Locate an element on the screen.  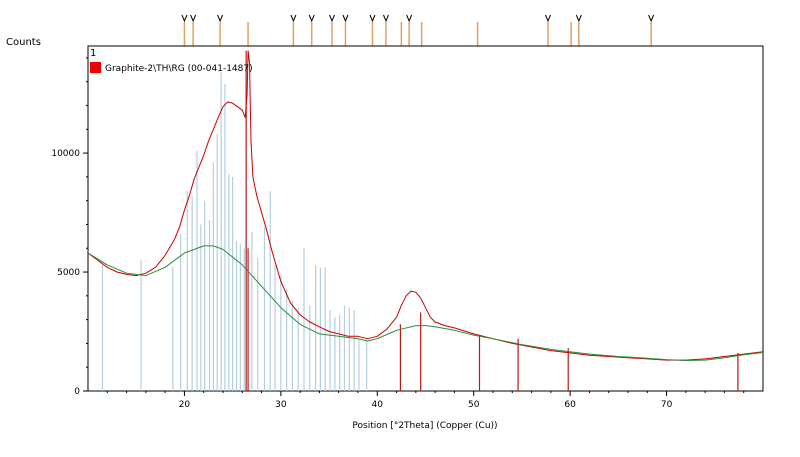
legend-label: Graphite-2\TH\RG (00-041-1487) is located at coordinates (179, 69).